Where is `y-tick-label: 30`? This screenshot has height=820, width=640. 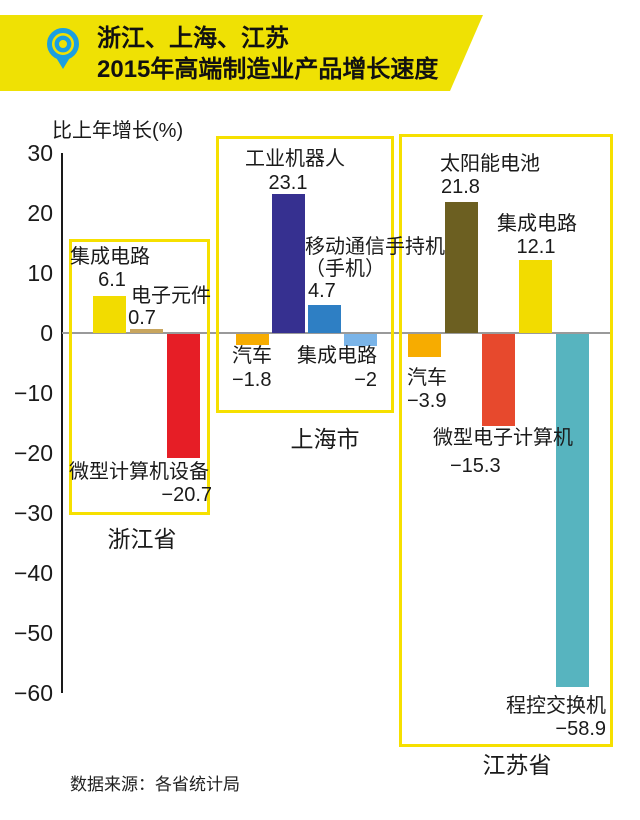 y-tick-label: 30 is located at coordinates (40, 153).